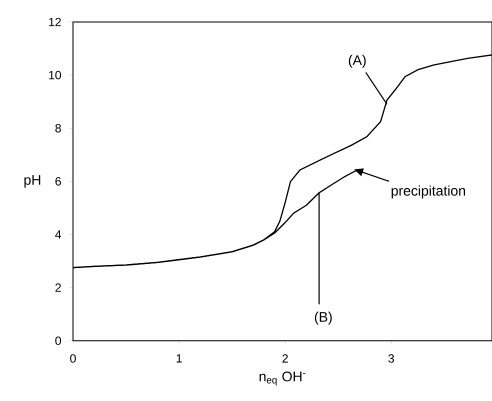 The image size is (492, 401). Describe the element at coordinates (32, 181) in the screenshot. I see `y-axis-title: pH` at that location.